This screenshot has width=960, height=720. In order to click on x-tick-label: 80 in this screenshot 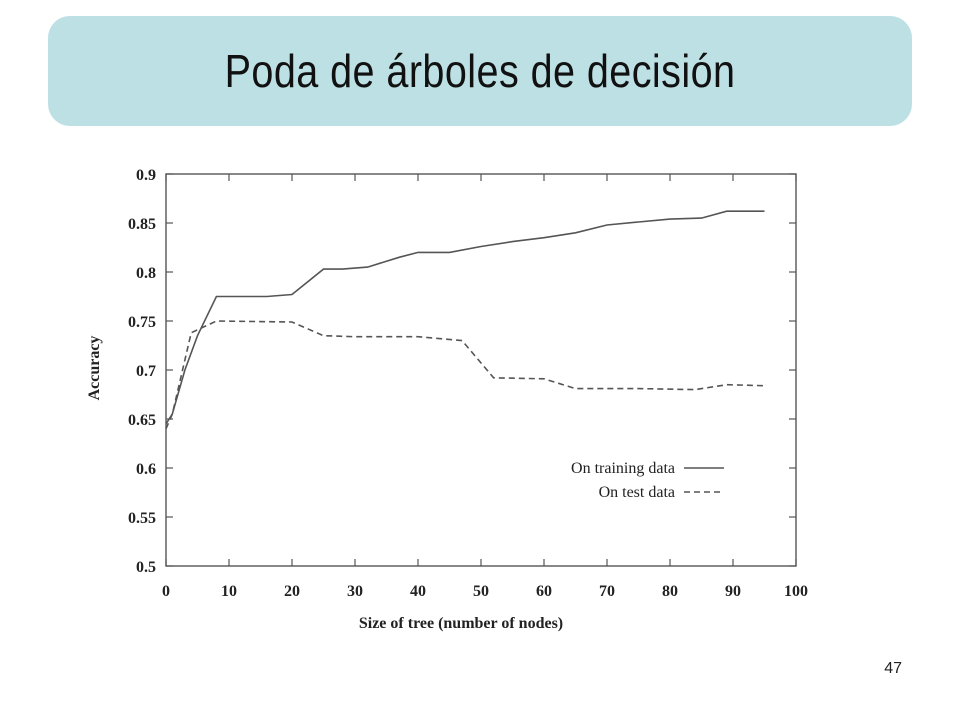, I will do `click(670, 591)`.